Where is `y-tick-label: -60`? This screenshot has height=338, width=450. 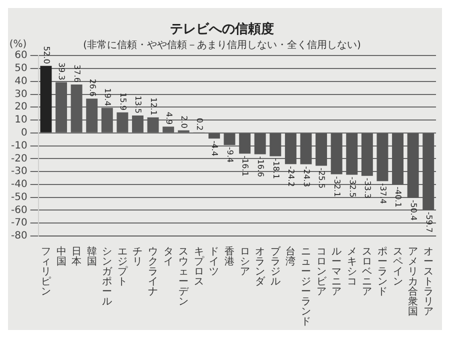
y-tick-label: -60 is located at coordinates (19, 210).